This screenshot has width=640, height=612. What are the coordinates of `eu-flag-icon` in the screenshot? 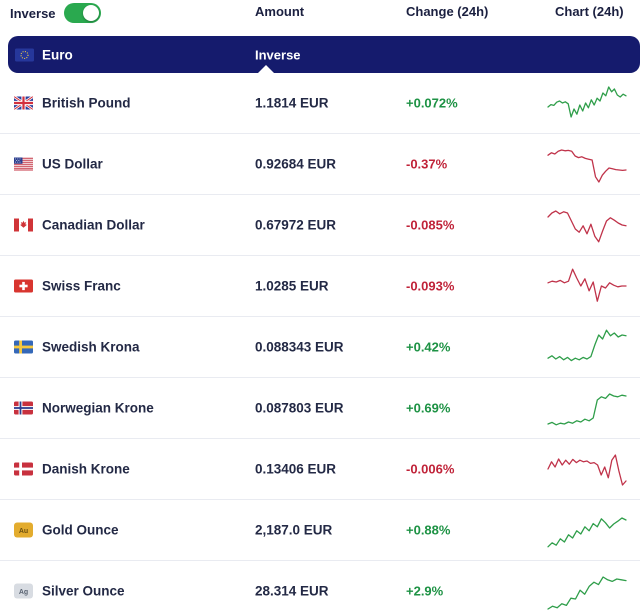 It's located at (24, 54).